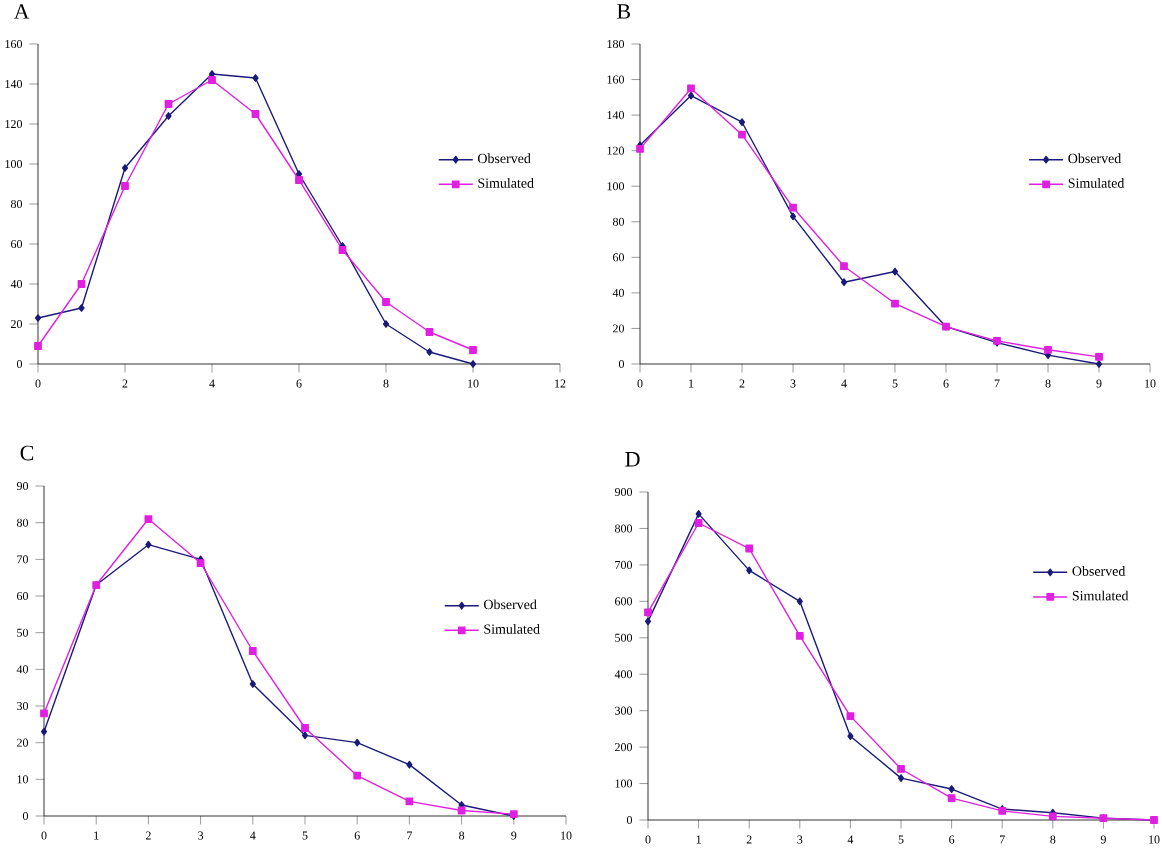 Image resolution: width=1162 pixels, height=852 pixels. What do you see at coordinates (21, 11) in the screenshot?
I see `chart-title: A` at bounding box center [21, 11].